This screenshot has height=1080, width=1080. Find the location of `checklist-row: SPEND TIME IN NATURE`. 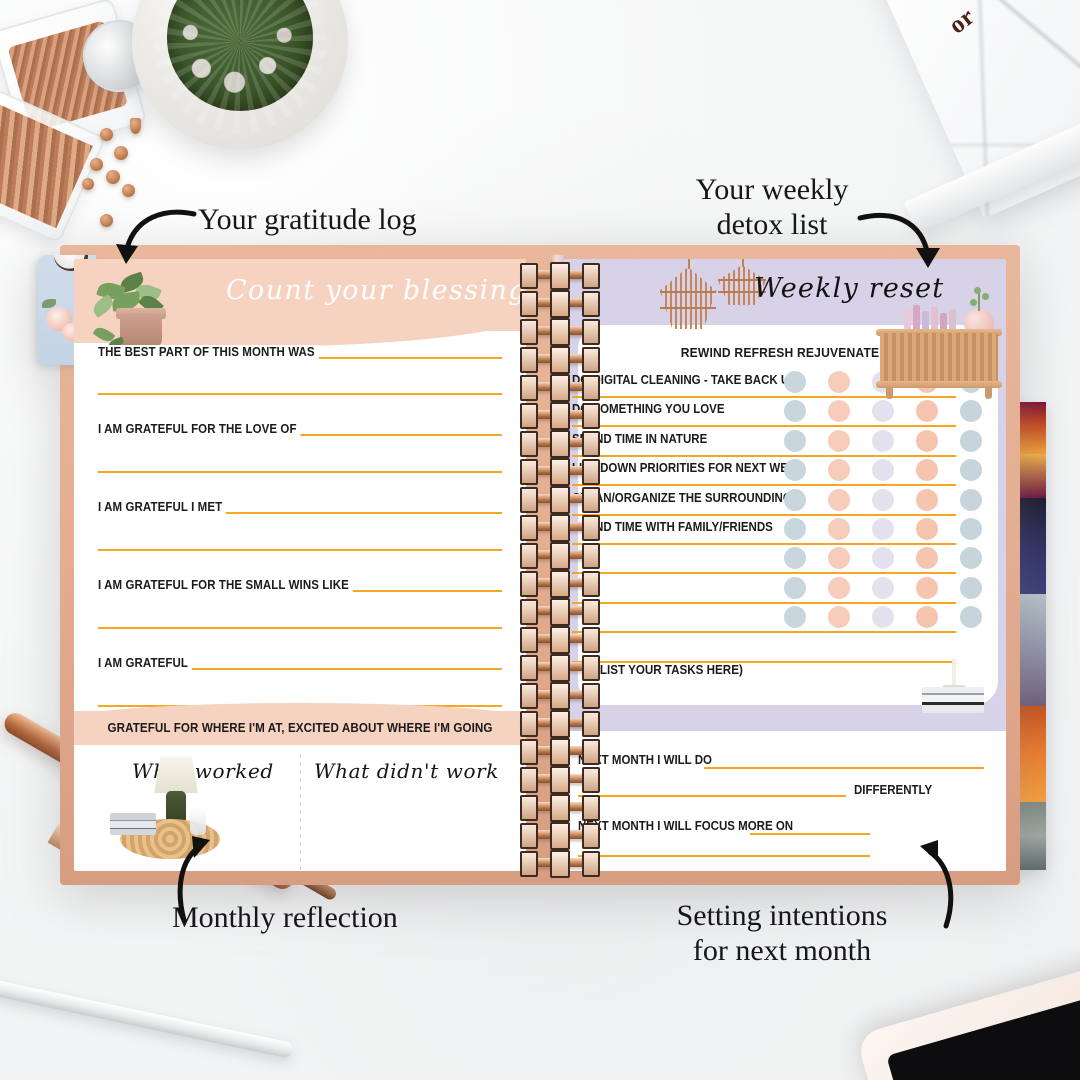

checklist-row: SPEND TIME IN NATURE is located at coordinates (777, 442).